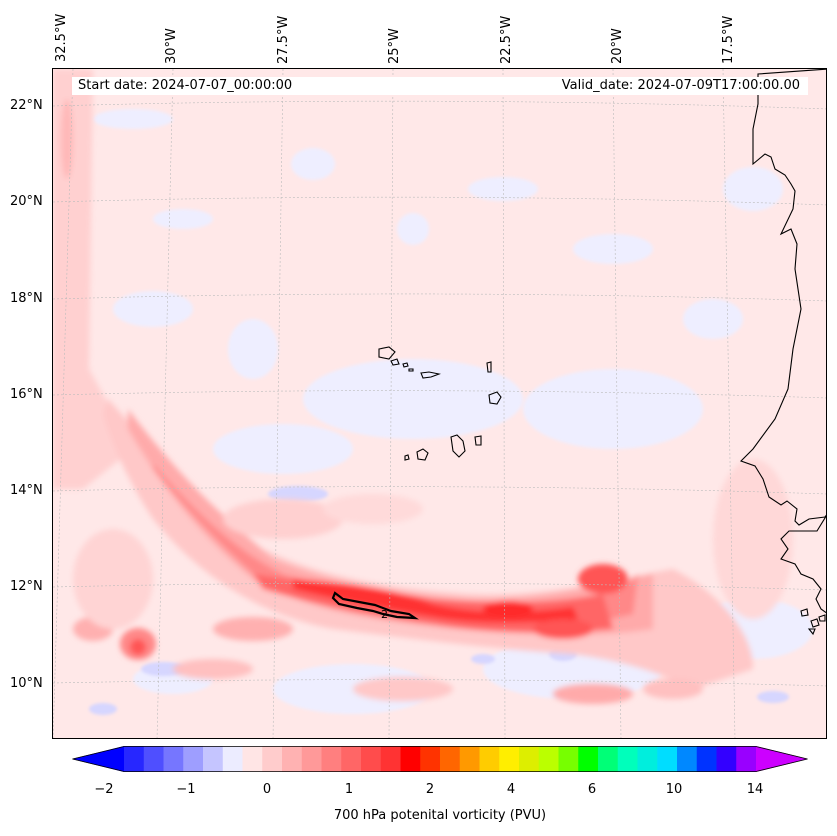 The image size is (837, 836). I want to click on lon-label-22.5w: 22.5°W, so click(506, 39).